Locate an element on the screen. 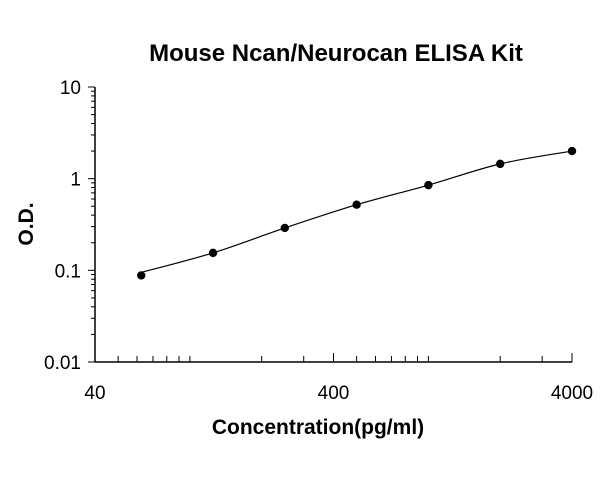 The image size is (600, 485). y-tick-labels: 10 1 0.1 0.01 is located at coordinates (62, 226).